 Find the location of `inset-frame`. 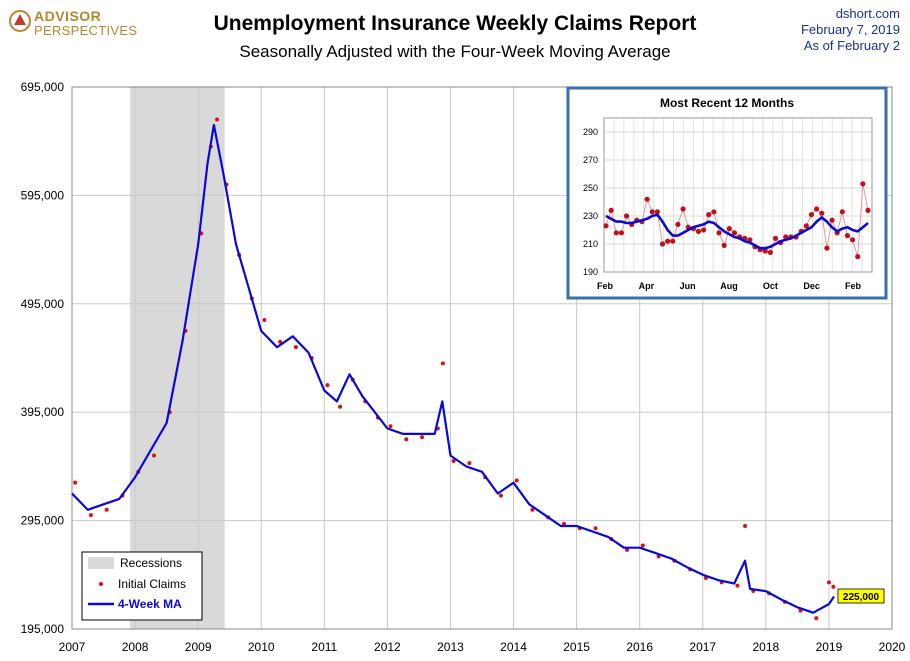

inset-frame is located at coordinates (727, 193).